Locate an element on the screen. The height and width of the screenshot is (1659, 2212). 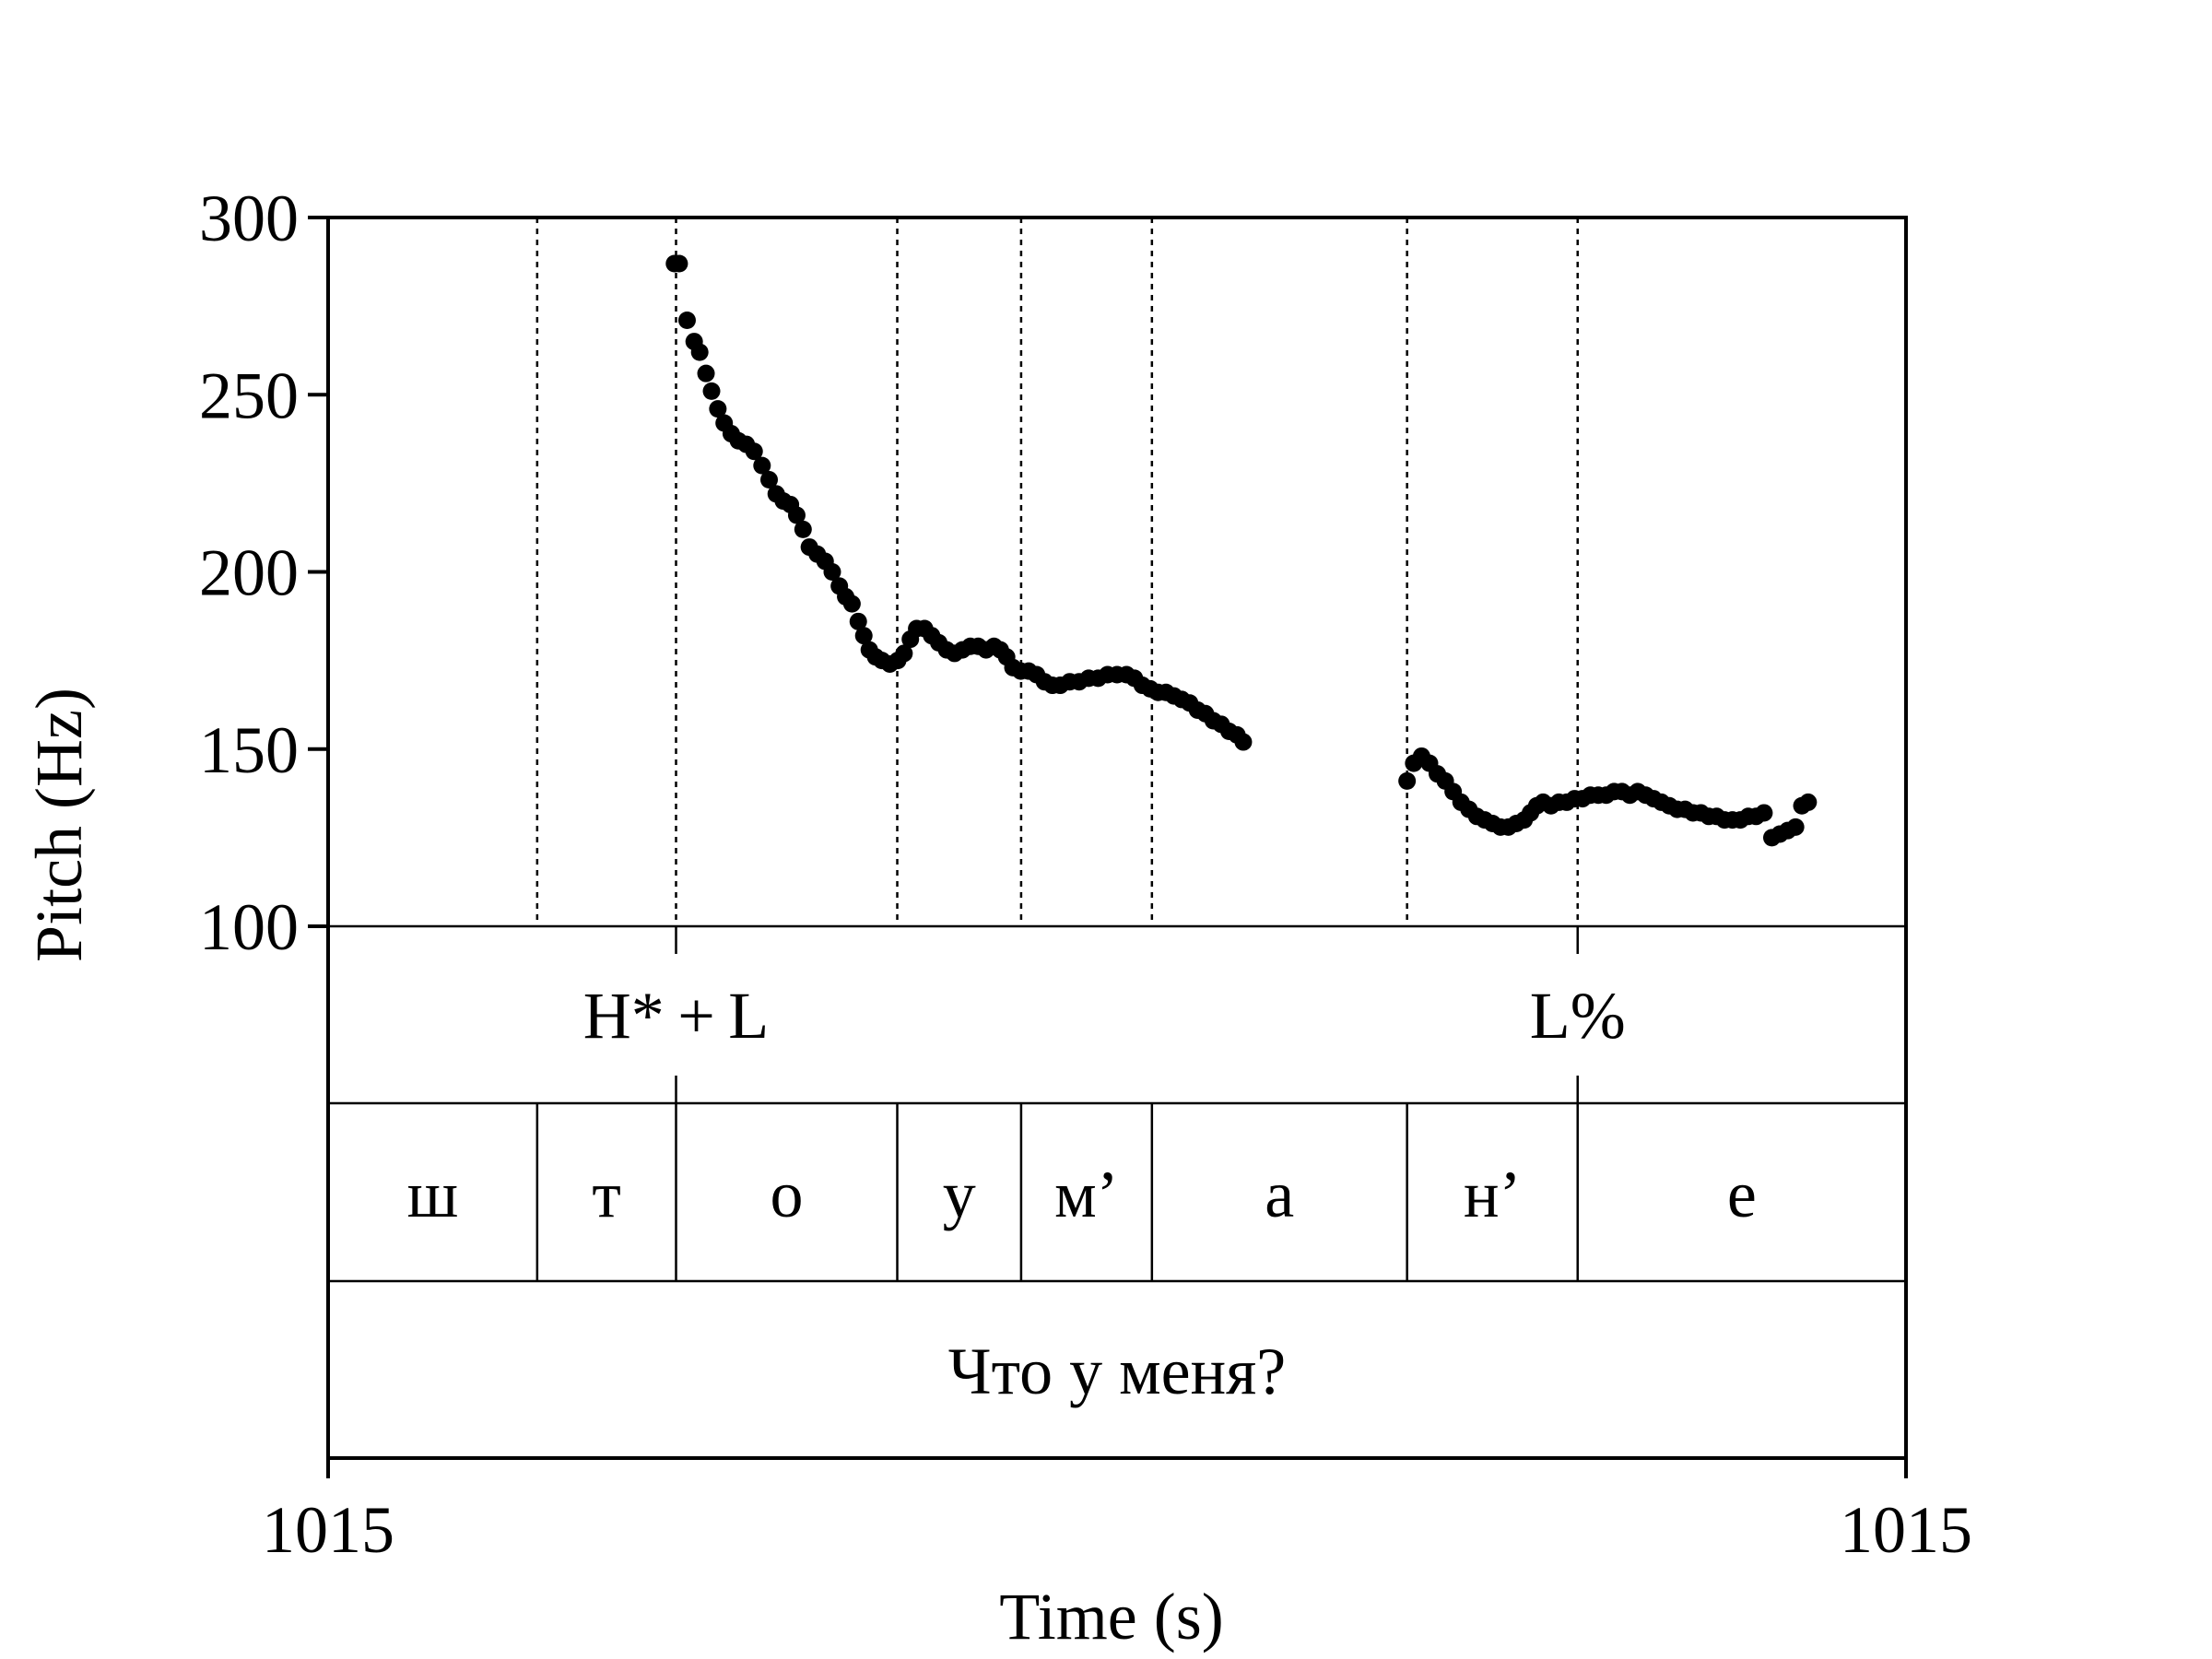
y-tick-label: 200 is located at coordinates (249, 573).